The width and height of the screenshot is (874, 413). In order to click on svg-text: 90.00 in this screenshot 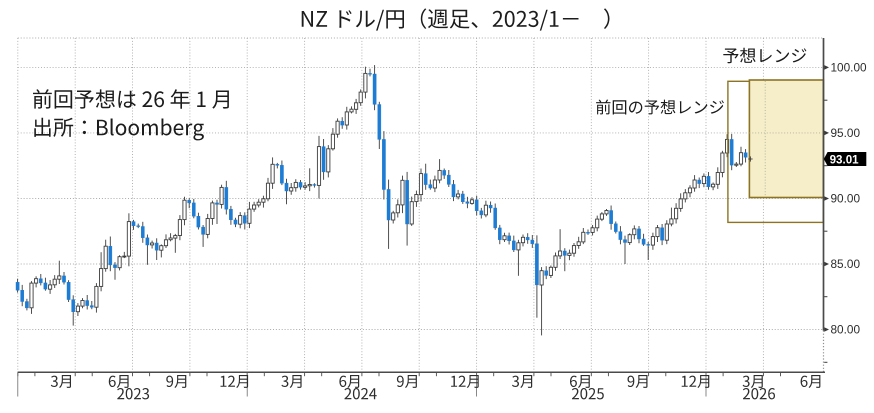, I will do `click(846, 199)`.